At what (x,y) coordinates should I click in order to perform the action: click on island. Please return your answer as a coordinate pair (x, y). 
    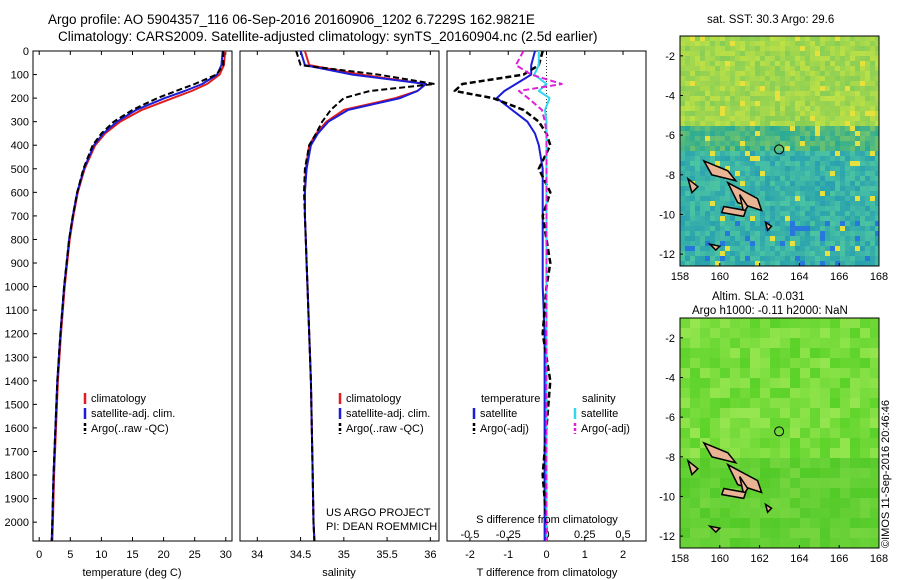
    Looking at the image, I should click on (720, 170).